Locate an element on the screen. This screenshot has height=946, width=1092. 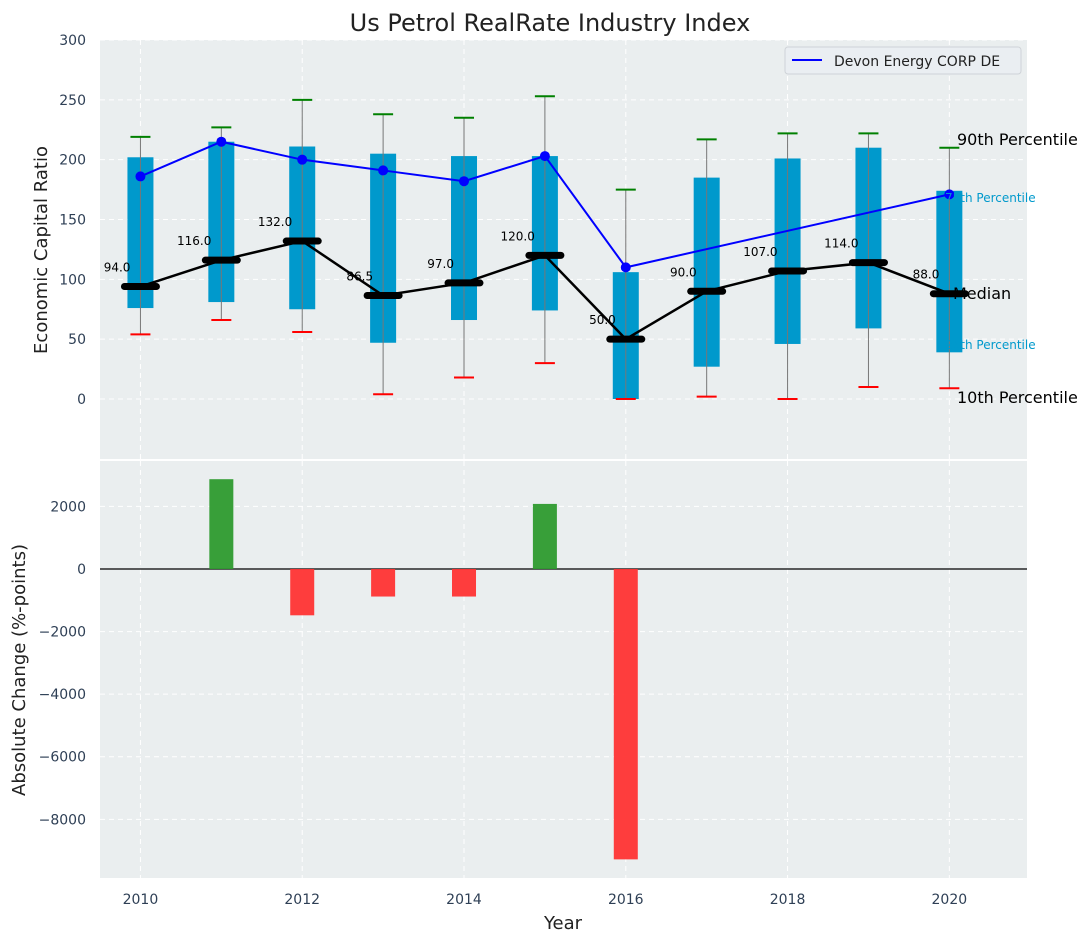
y-tick-label: −2000 is located at coordinates (62, 633).